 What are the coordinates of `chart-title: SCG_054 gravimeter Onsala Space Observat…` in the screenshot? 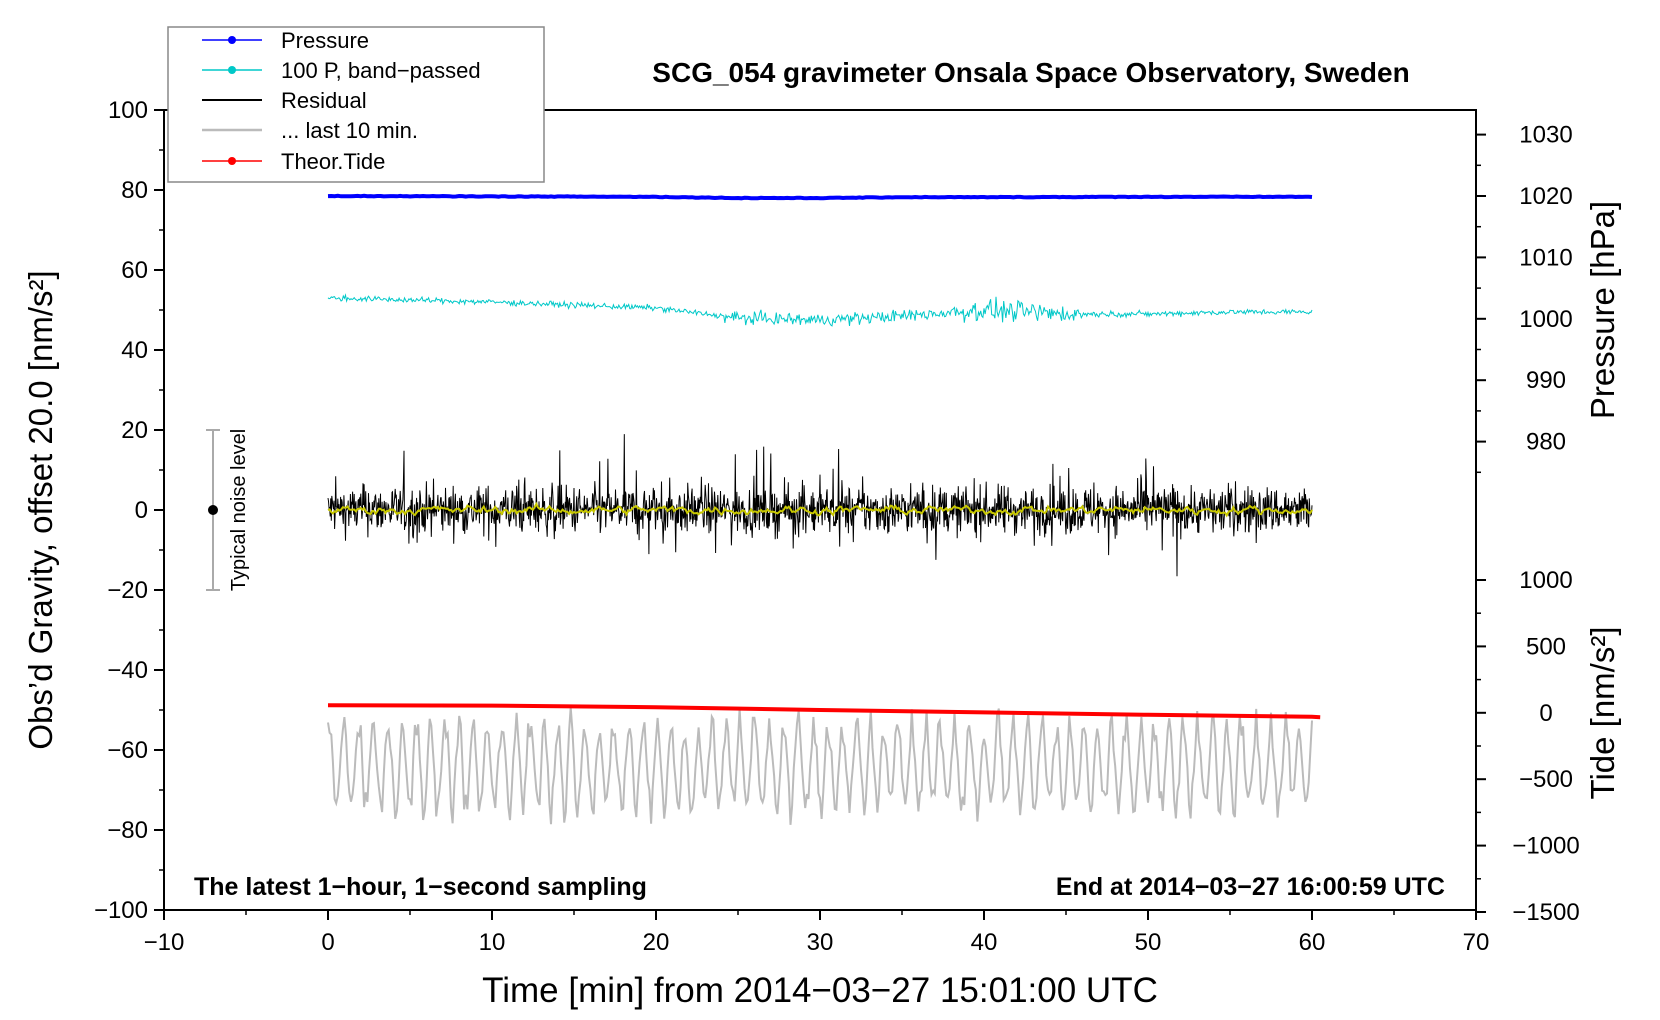 It's located at (1030, 72).